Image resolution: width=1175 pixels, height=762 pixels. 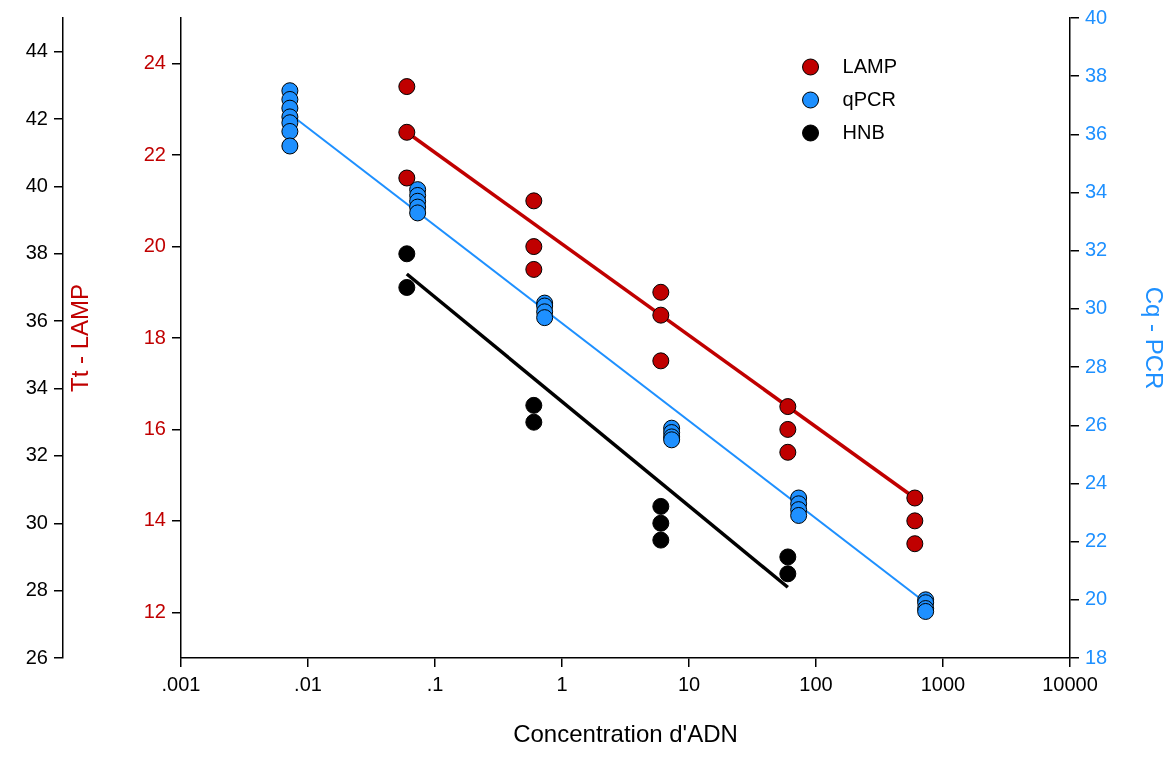 I want to click on y-tick-label: 12, so click(x=154, y=610).